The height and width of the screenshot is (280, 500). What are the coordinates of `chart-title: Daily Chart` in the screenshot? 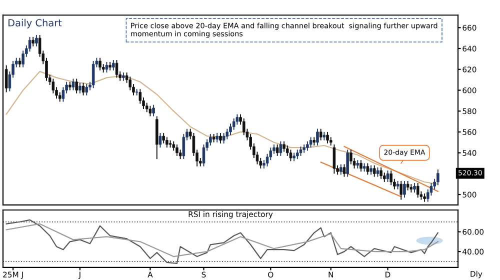 It's located at (35, 23).